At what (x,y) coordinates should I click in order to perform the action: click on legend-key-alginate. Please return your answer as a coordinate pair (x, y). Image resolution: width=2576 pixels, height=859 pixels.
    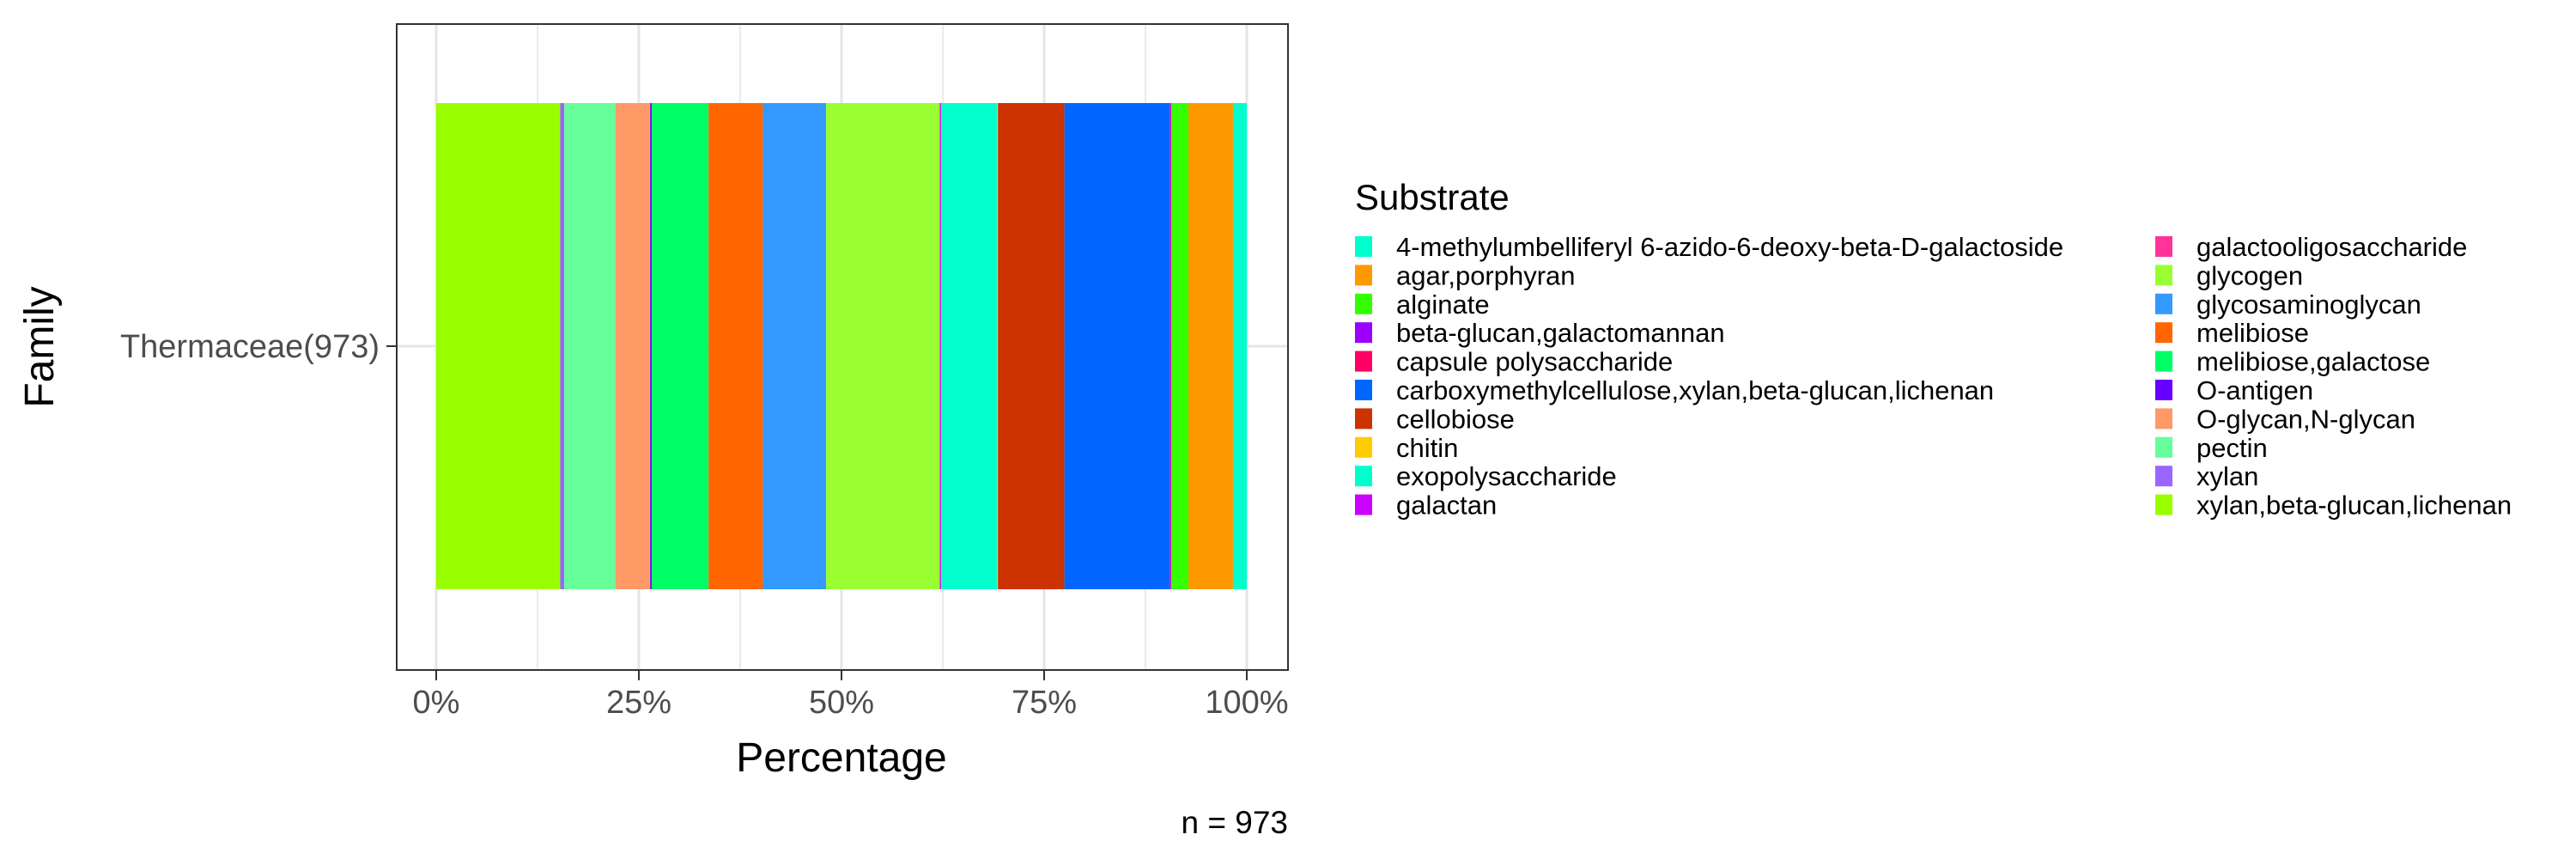
    Looking at the image, I should click on (1363, 304).